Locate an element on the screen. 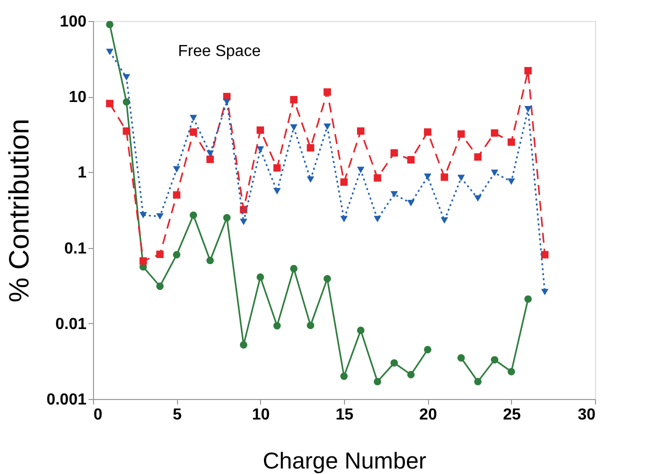 Image resolution: width=649 pixels, height=474 pixels. x-tick-label: 30 is located at coordinates (587, 415).